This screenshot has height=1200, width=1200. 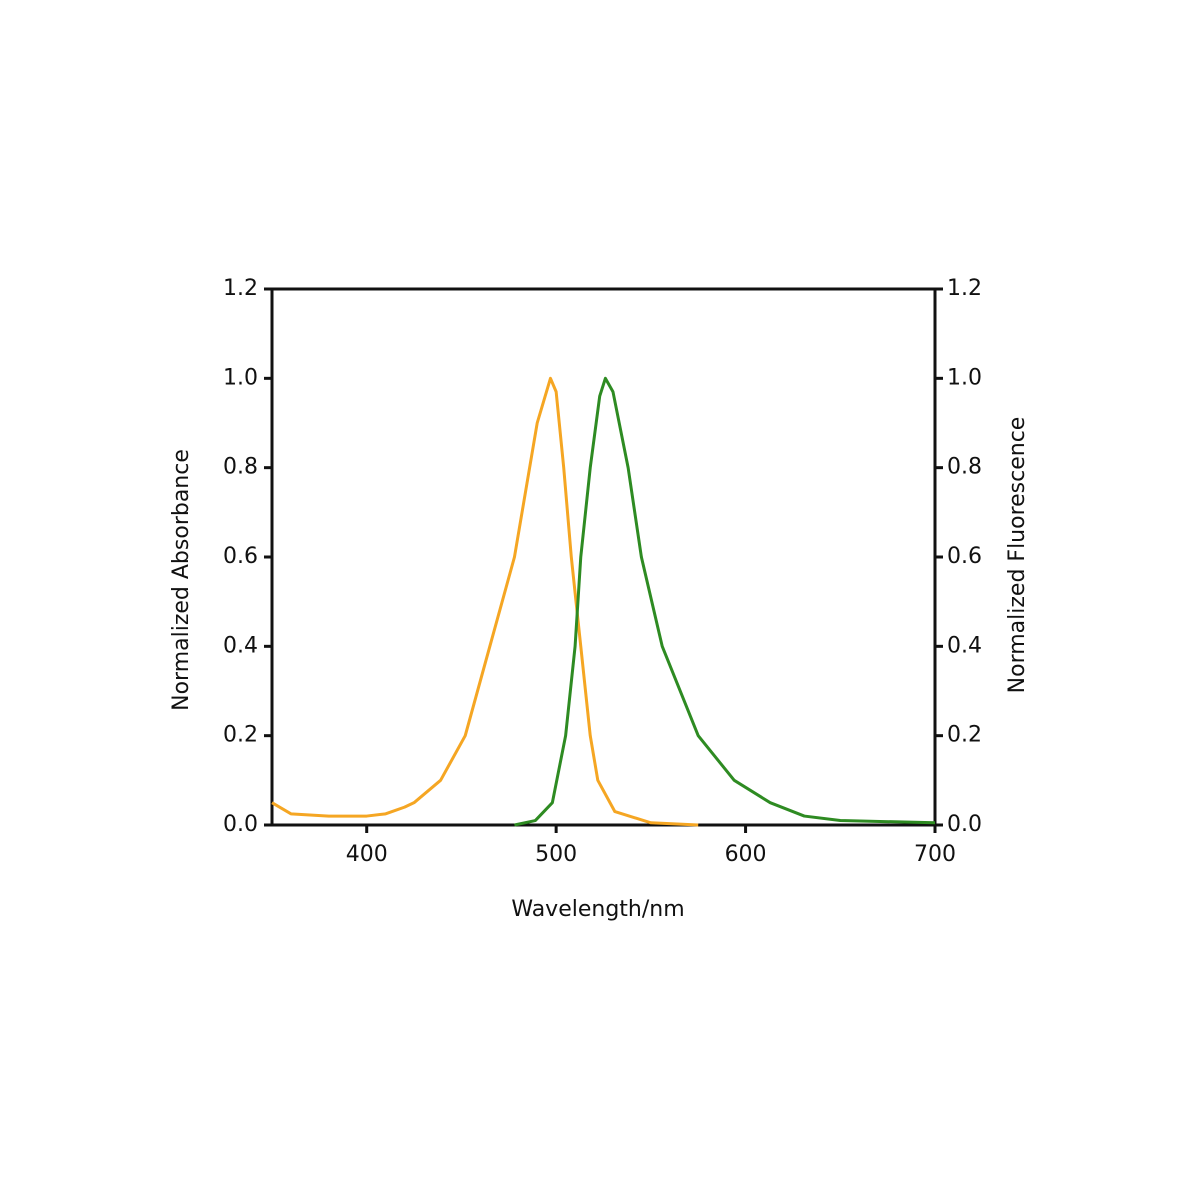 What do you see at coordinates (556, 854) in the screenshot?
I see `x-tick-label: 500` at bounding box center [556, 854].